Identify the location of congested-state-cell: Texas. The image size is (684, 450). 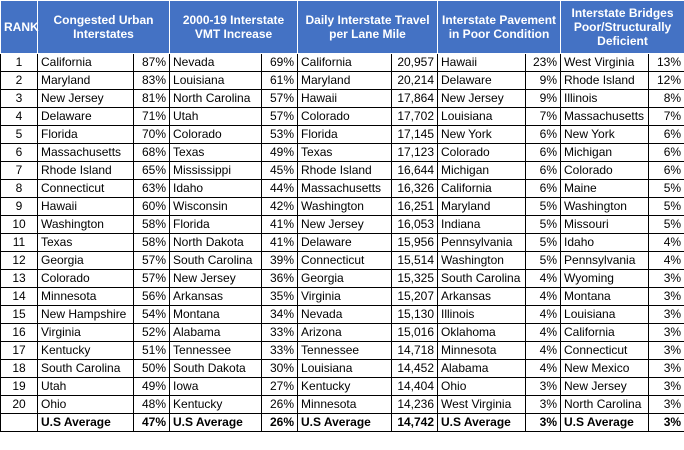
(85, 242).